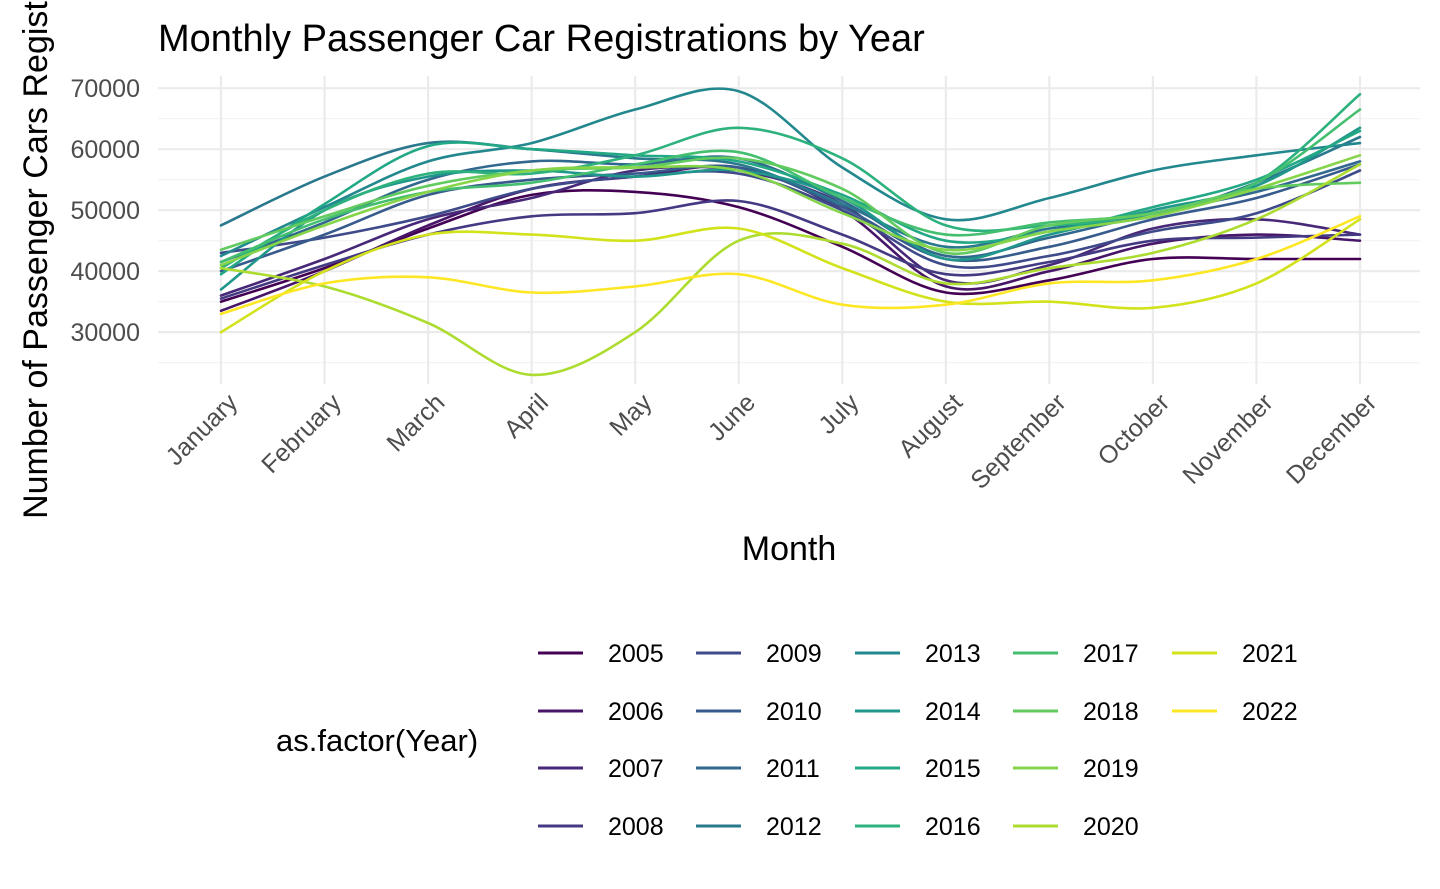  I want to click on legend-label-2020: 2020, so click(1111, 827).